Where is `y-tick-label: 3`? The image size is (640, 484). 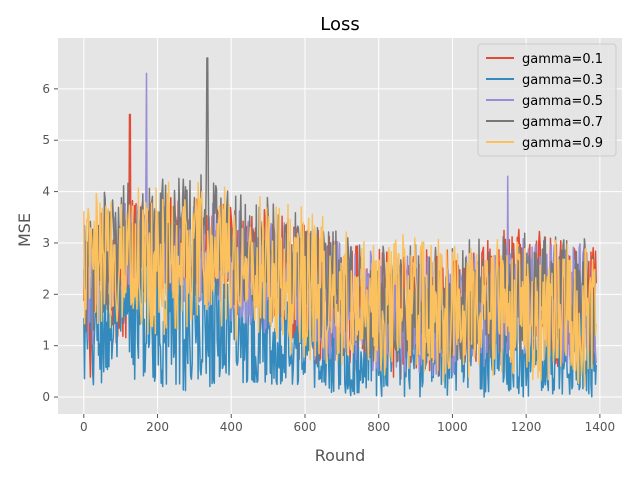 y-tick-label: 3 is located at coordinates (46, 243).